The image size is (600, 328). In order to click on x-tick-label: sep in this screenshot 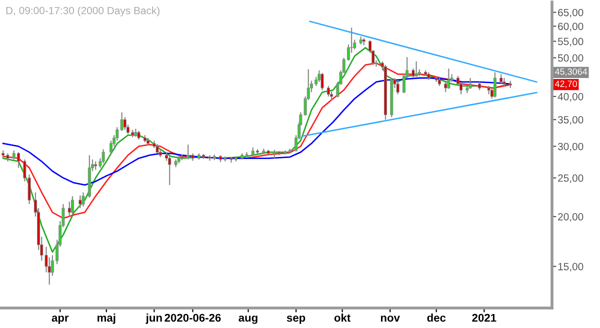, I will do `click(296, 320)`.